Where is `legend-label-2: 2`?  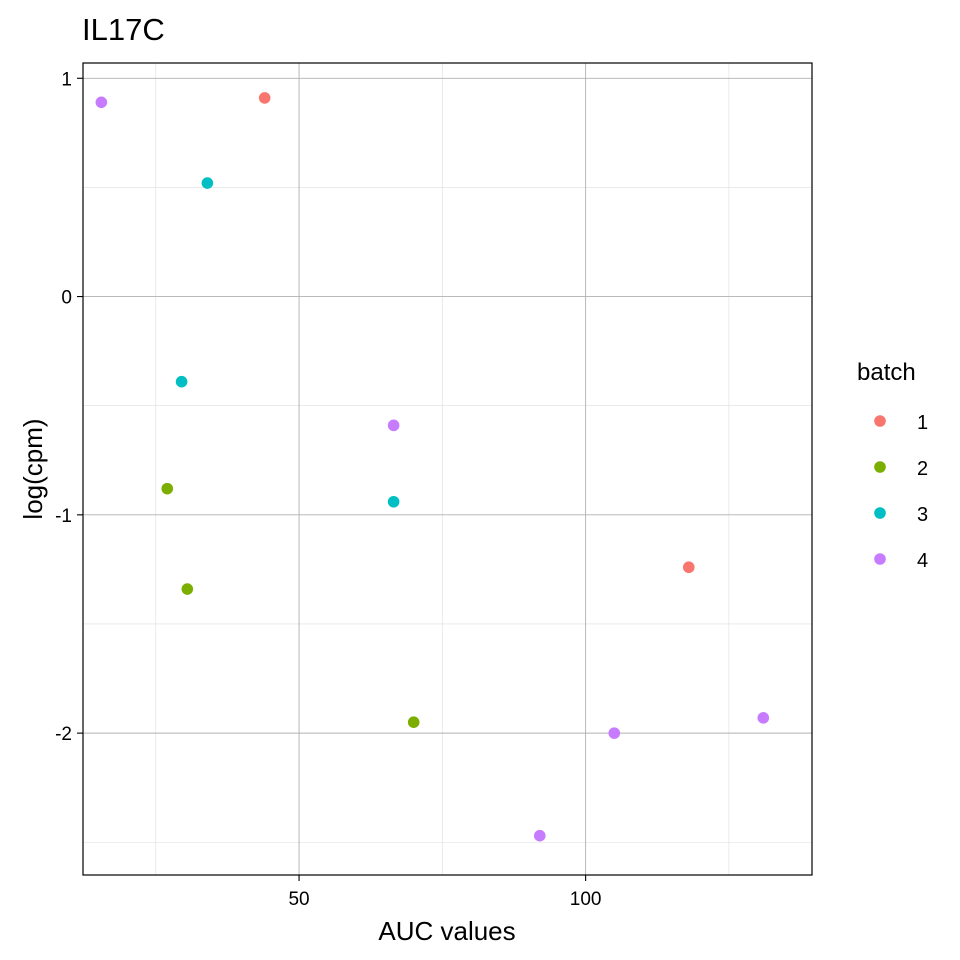 legend-label-2: 2 is located at coordinates (922, 469).